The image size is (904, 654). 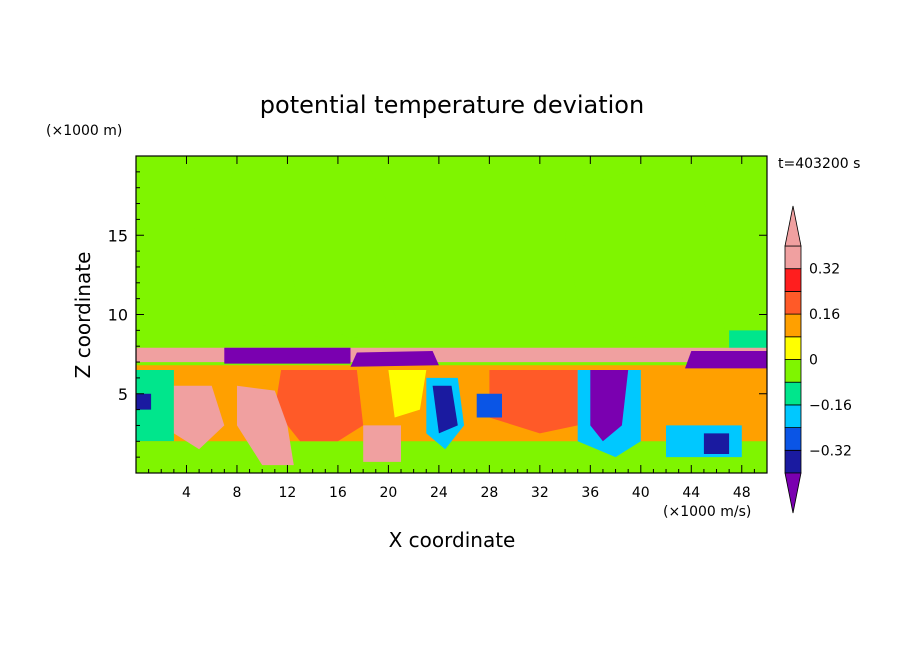 I want to click on colorbar-tick-label: −0.32, so click(x=830, y=451).